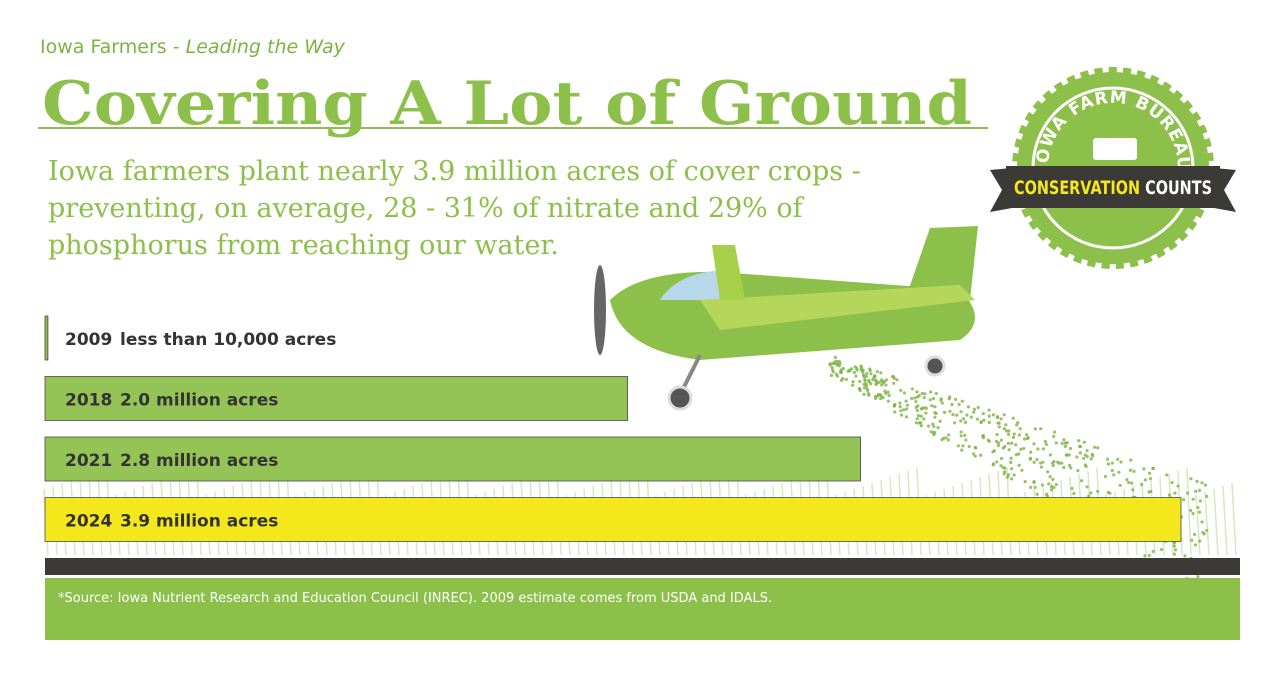 The height and width of the screenshot is (675, 1275). What do you see at coordinates (88, 522) in the screenshot?
I see `bar-category: 2024` at bounding box center [88, 522].